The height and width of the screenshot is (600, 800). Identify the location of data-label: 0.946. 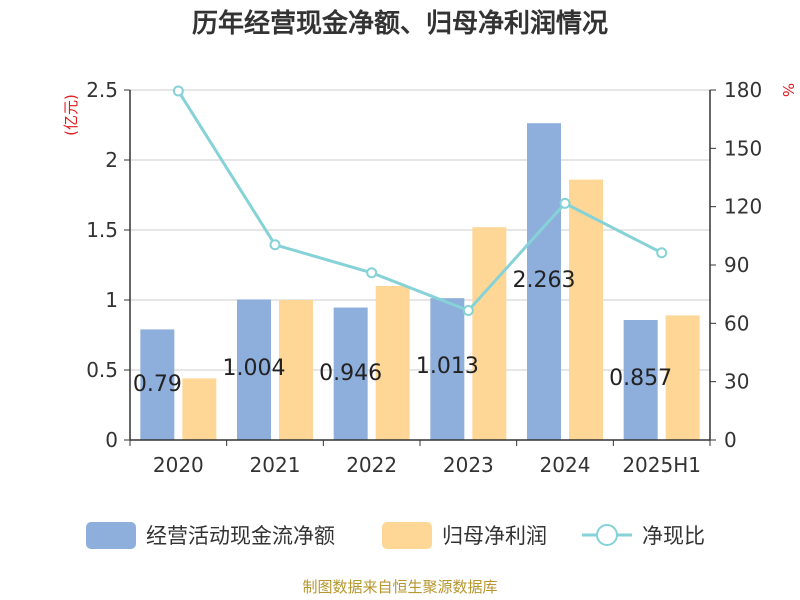
(350, 373).